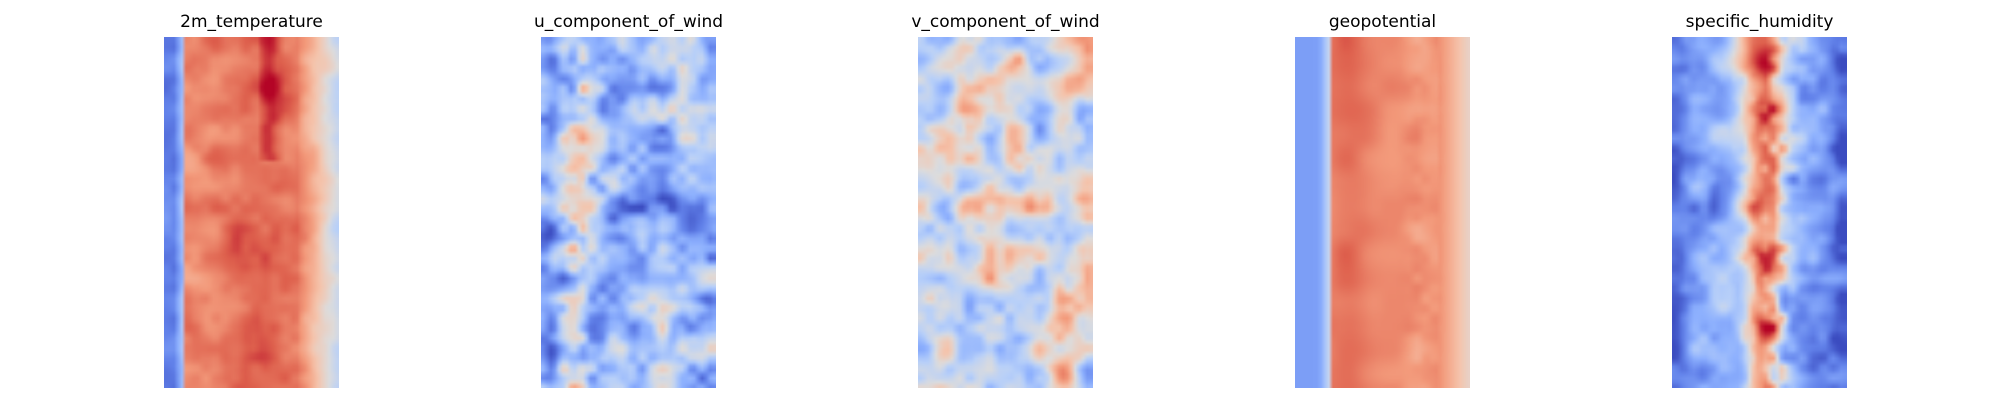 The image size is (2000, 400). I want to click on heatmap-v-component-of-wind, so click(1005, 212).